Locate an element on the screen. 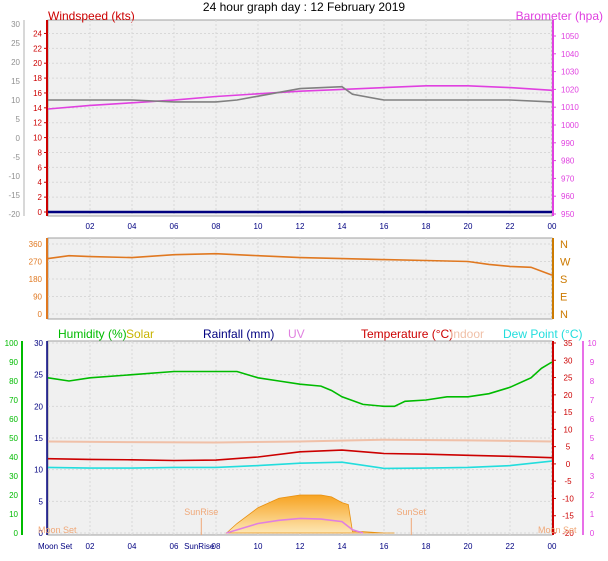 The image size is (608, 561). y-tick-label: 1 is located at coordinates (592, 514).